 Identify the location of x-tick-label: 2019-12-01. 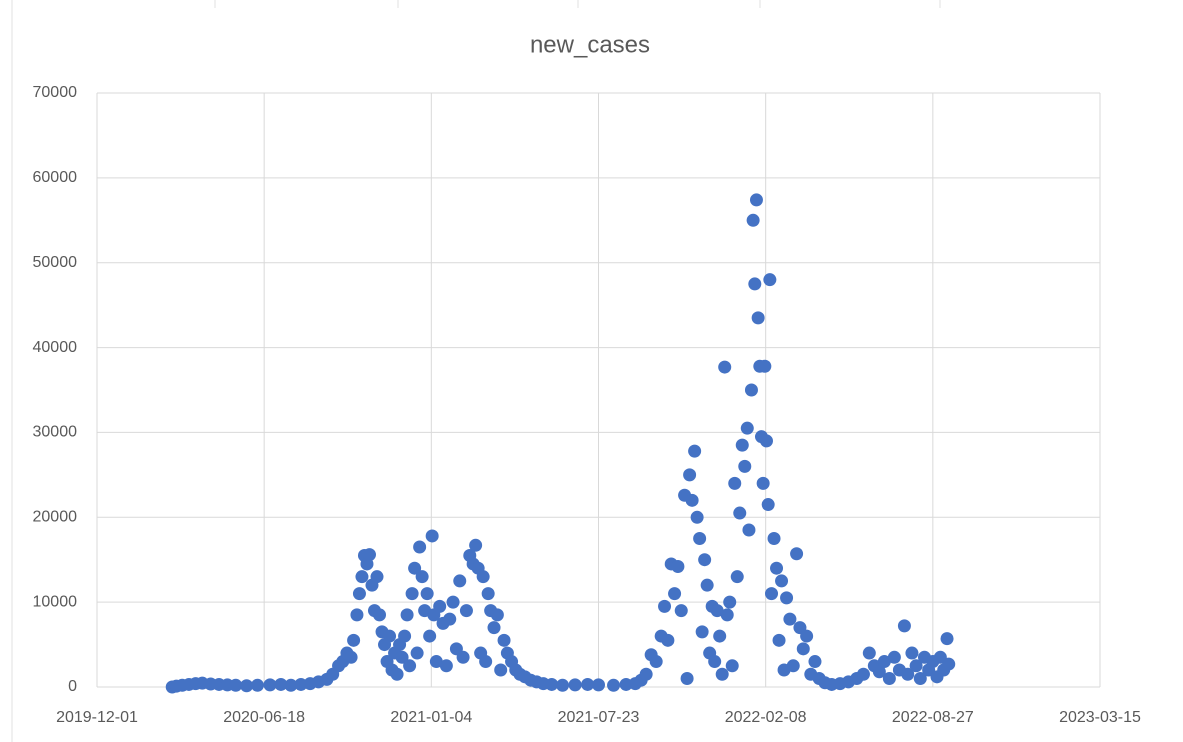
(97, 717).